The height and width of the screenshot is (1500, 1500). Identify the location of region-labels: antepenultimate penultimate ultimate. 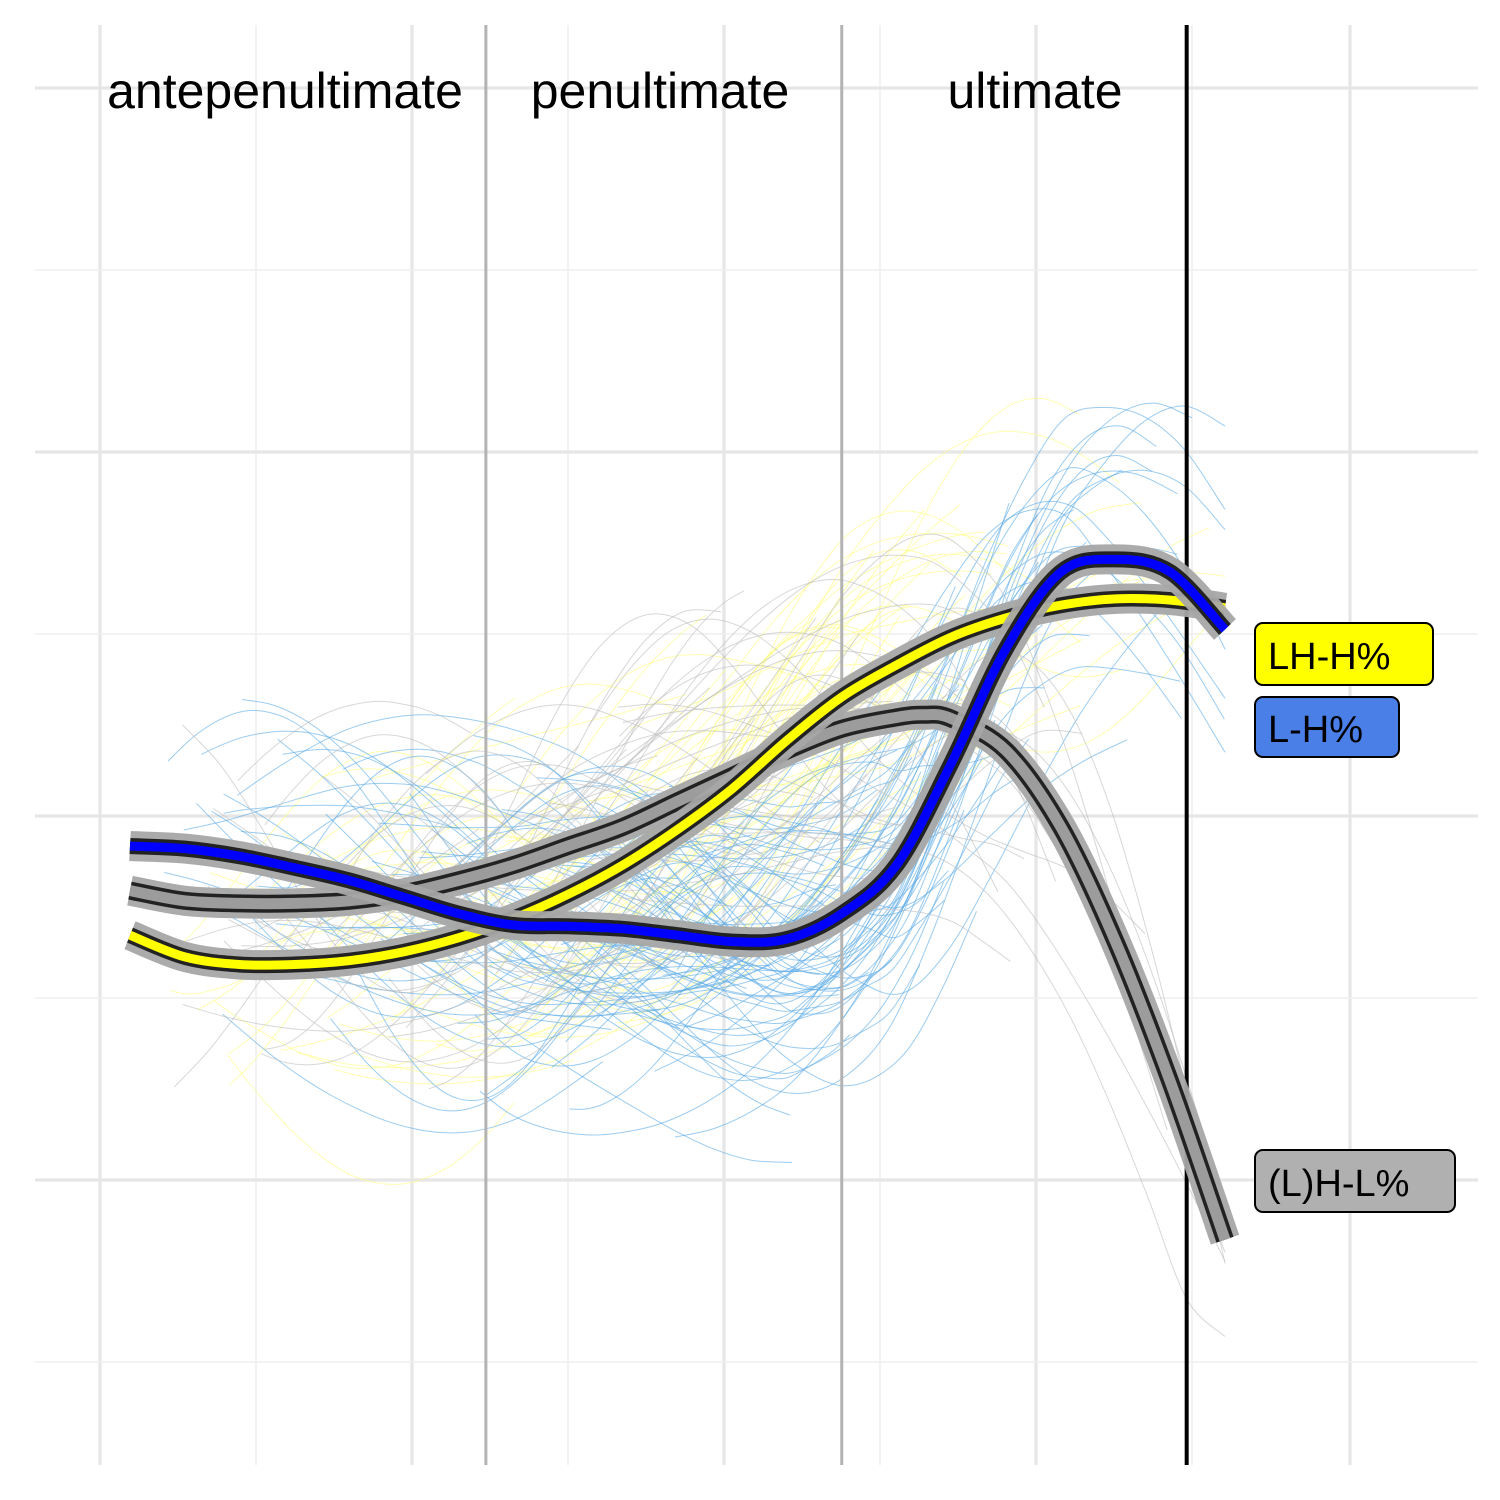
(614, 91).